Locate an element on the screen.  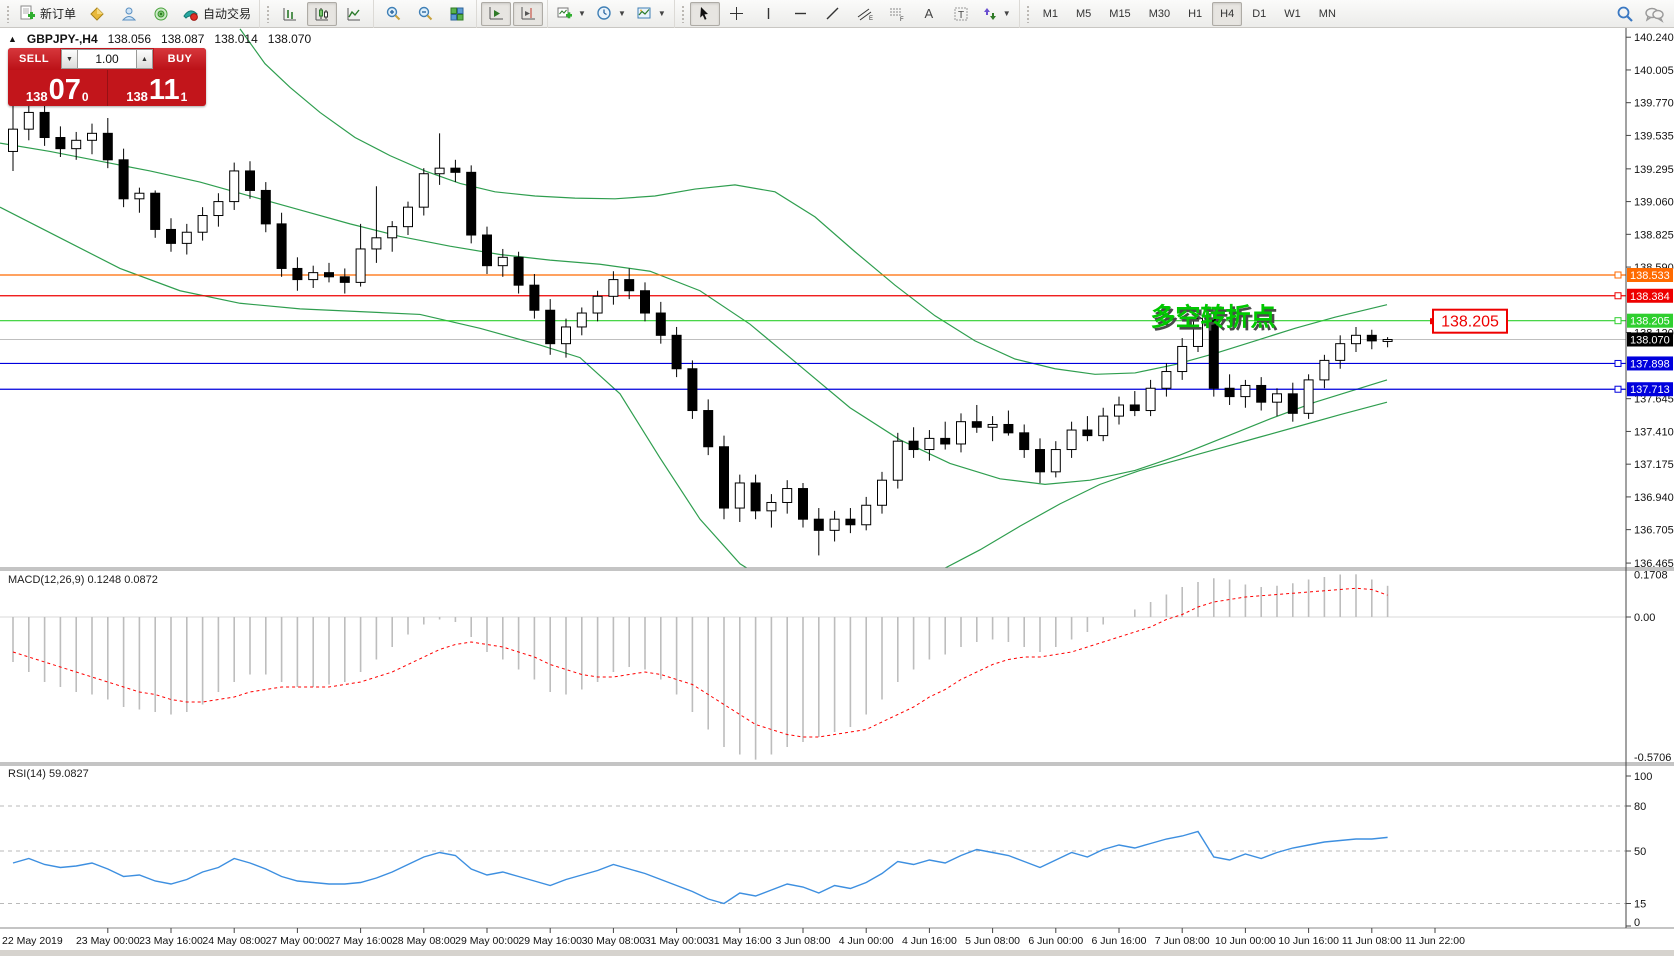
ask-price-tile: 138 11 1 is located at coordinates (157, 88).